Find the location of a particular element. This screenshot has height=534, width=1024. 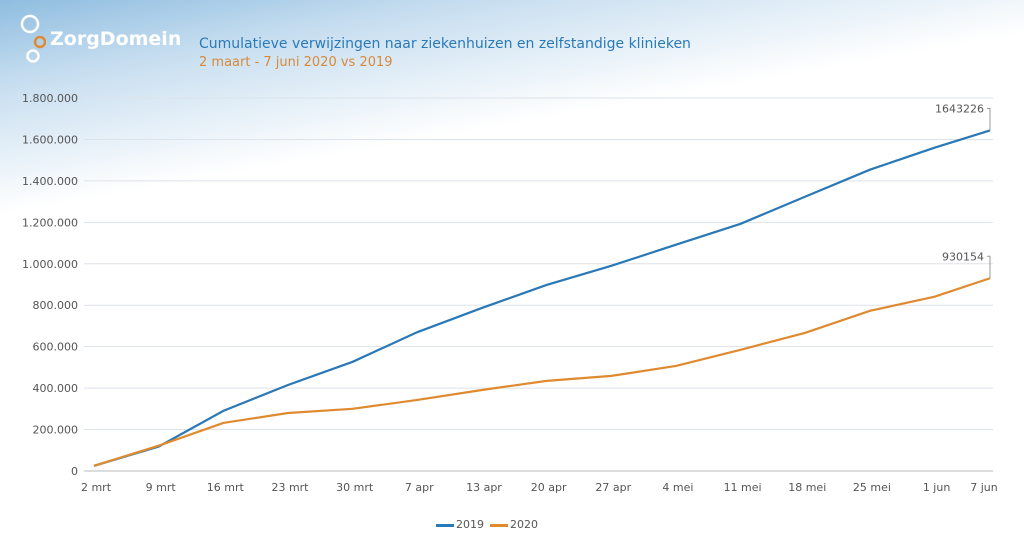

y-tick-label: 1.800.000 is located at coordinates (50, 98).